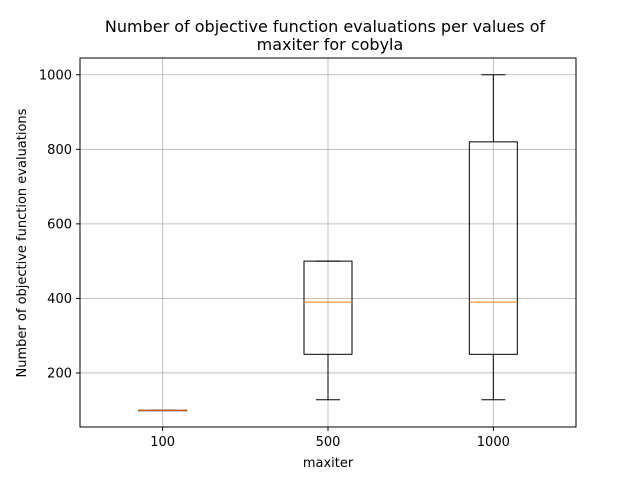 This screenshot has width=640, height=480. Describe the element at coordinates (328, 463) in the screenshot. I see `x-axis-label: maxiter` at that location.